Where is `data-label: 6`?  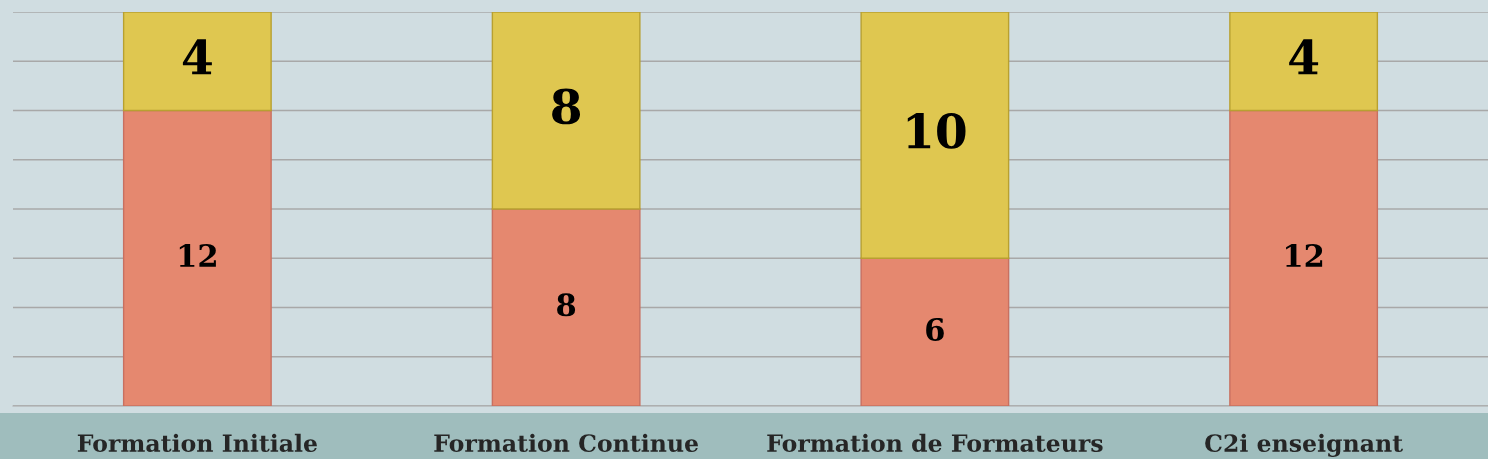 data-label: 6 is located at coordinates (935, 329).